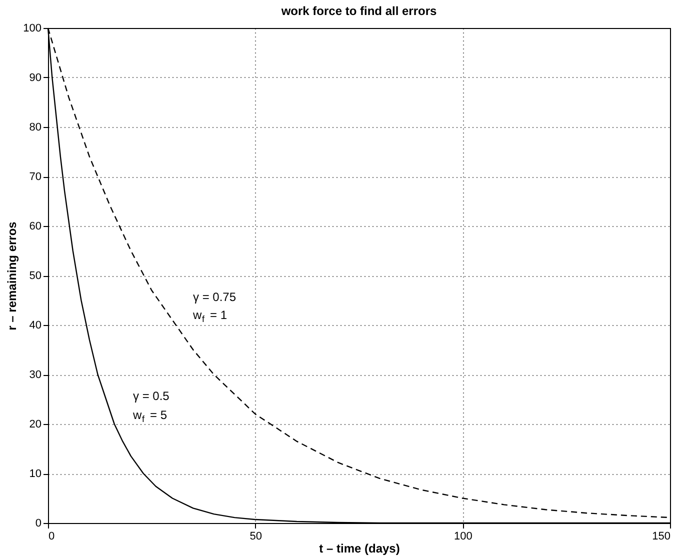  What do you see at coordinates (35, 177) in the screenshot?
I see `y-tick-label: 70` at bounding box center [35, 177].